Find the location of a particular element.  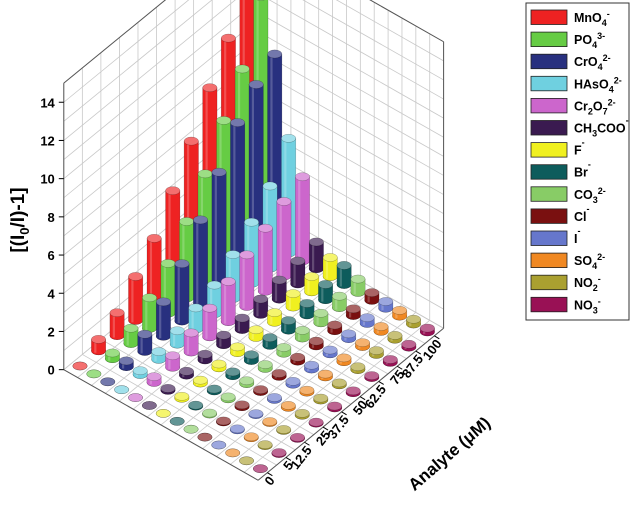

legend-entry: HAsO42- is located at coordinates (598, 84).